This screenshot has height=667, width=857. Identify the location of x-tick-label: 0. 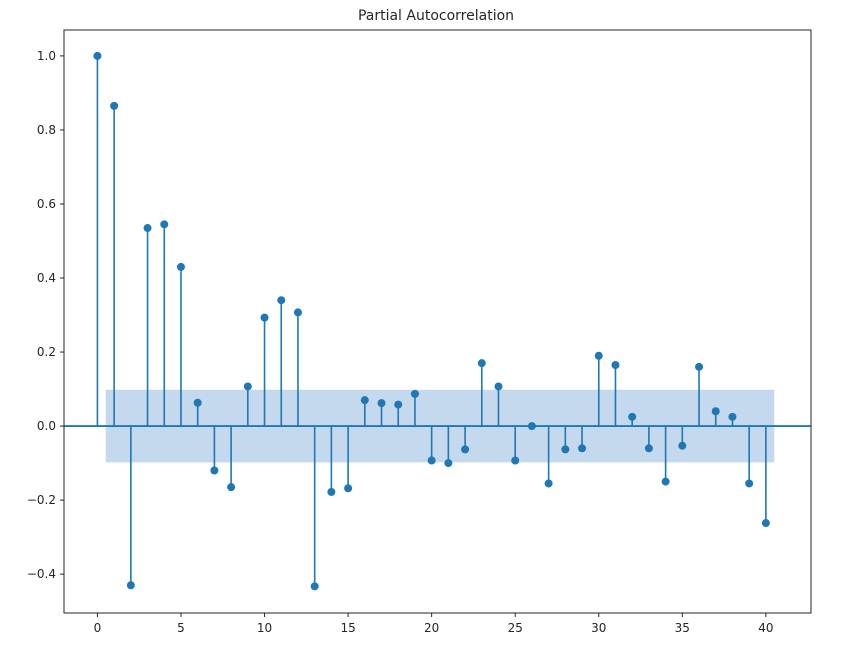
(98, 628).